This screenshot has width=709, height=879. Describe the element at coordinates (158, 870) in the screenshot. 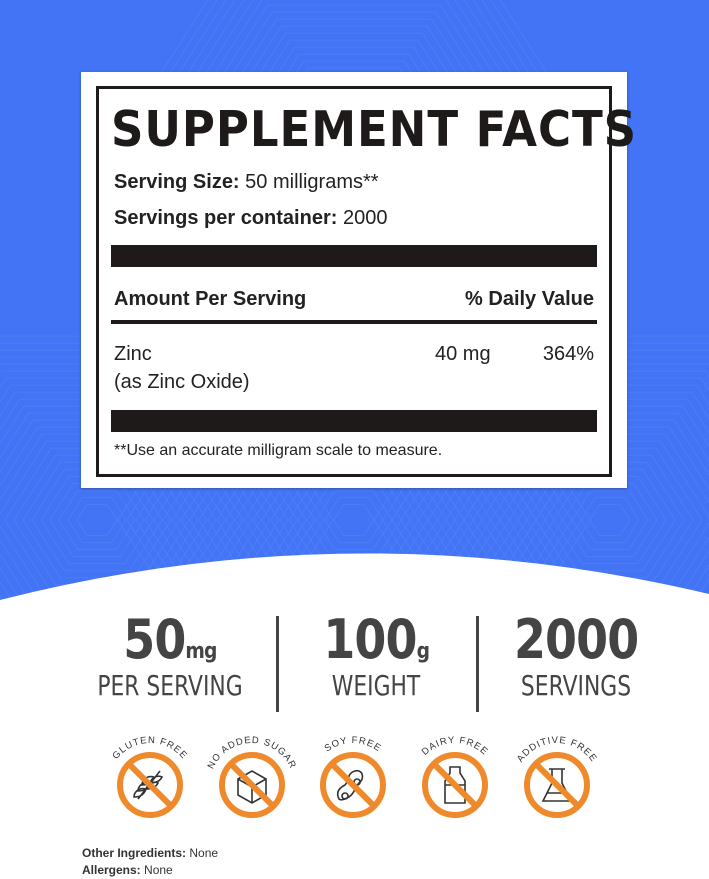

I see `allergens-value: None` at that location.